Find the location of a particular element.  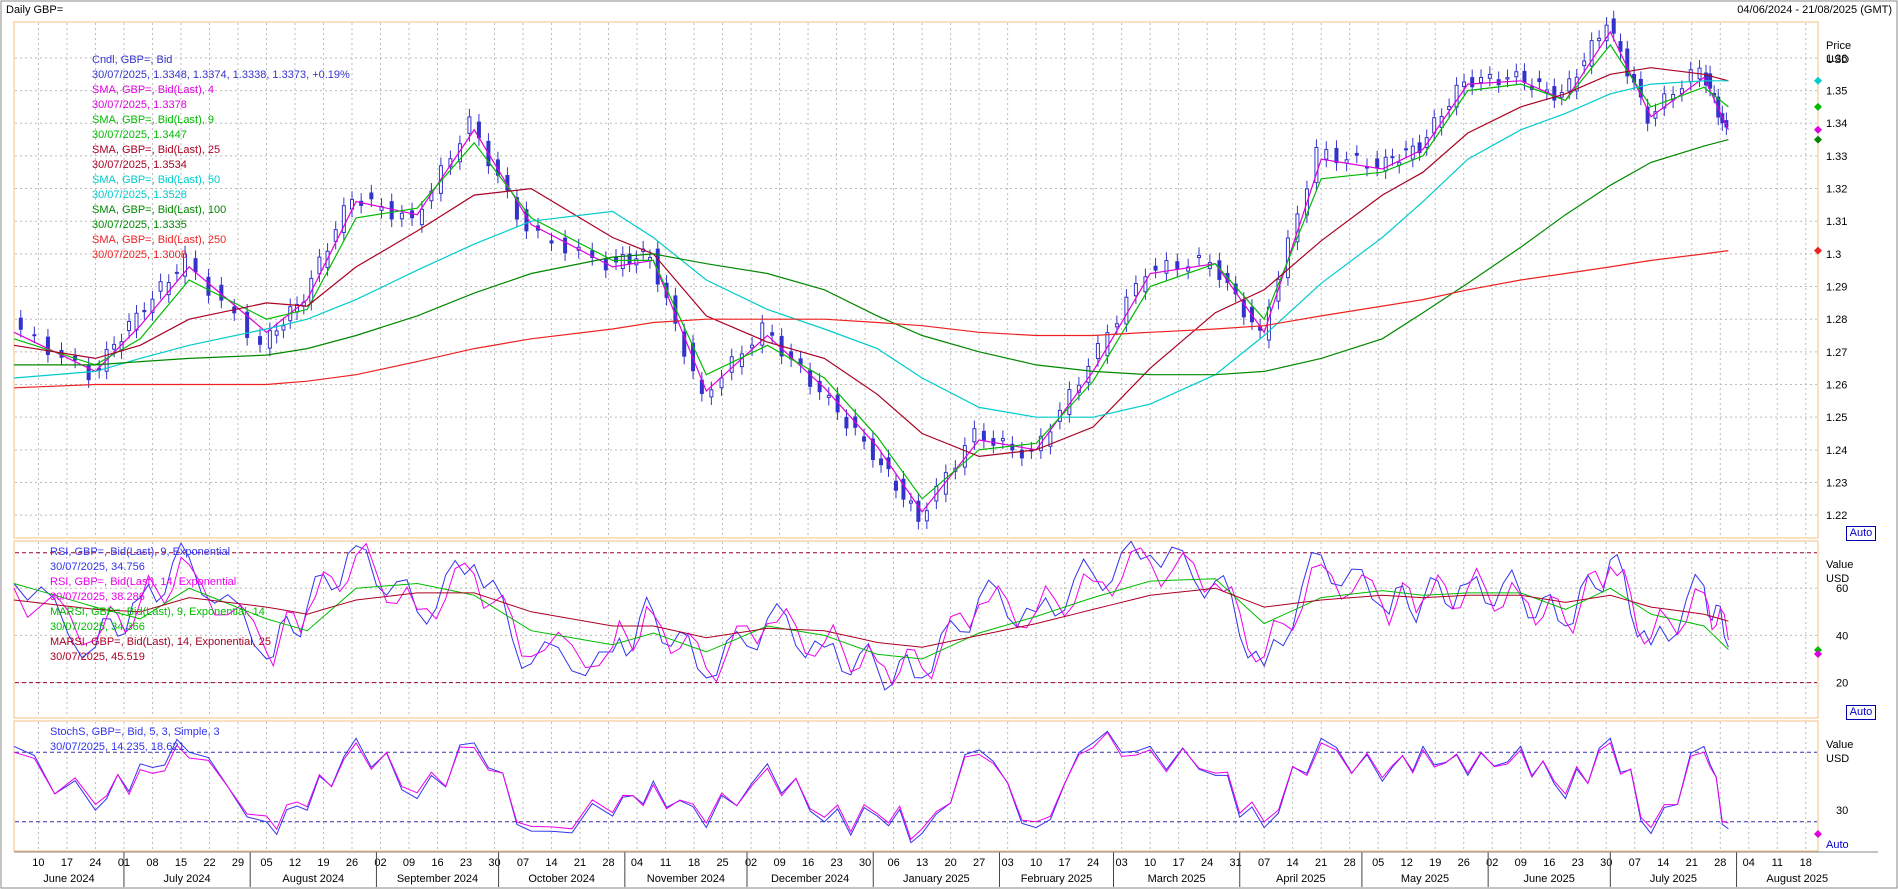

x-month-label: September 2024 is located at coordinates (437, 879).